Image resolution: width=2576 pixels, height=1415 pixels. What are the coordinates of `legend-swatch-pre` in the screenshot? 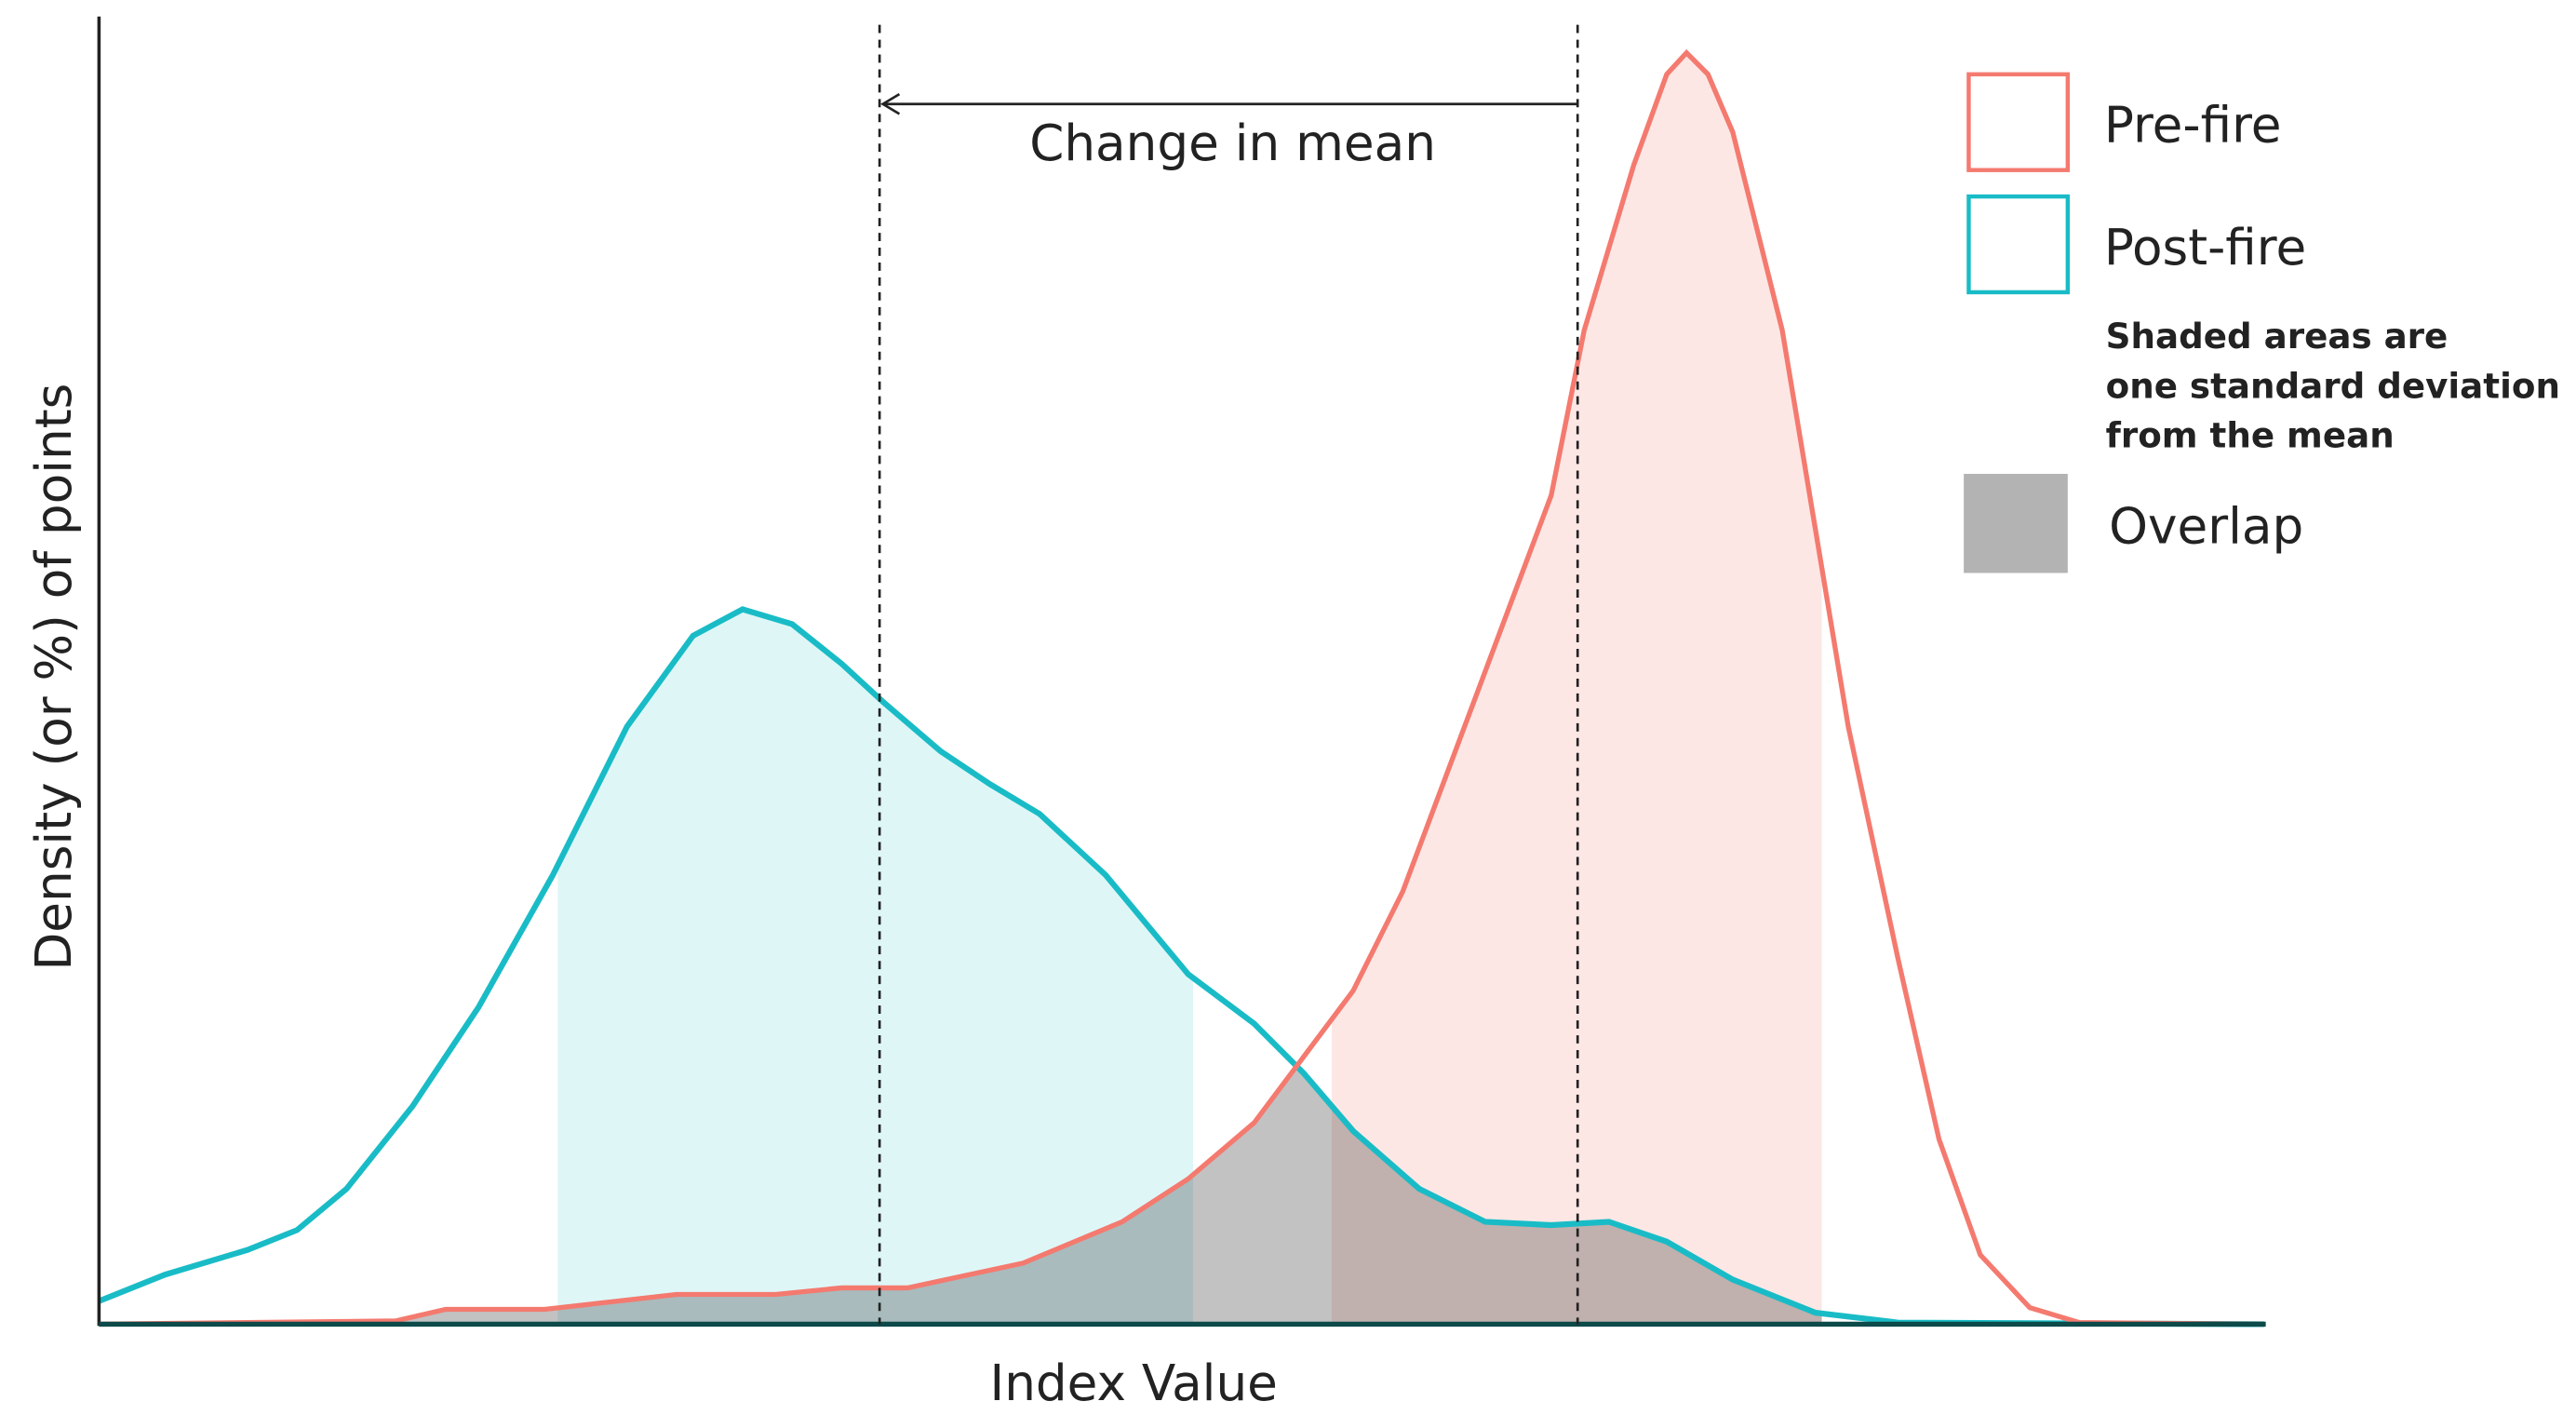 It's located at (2018, 122).